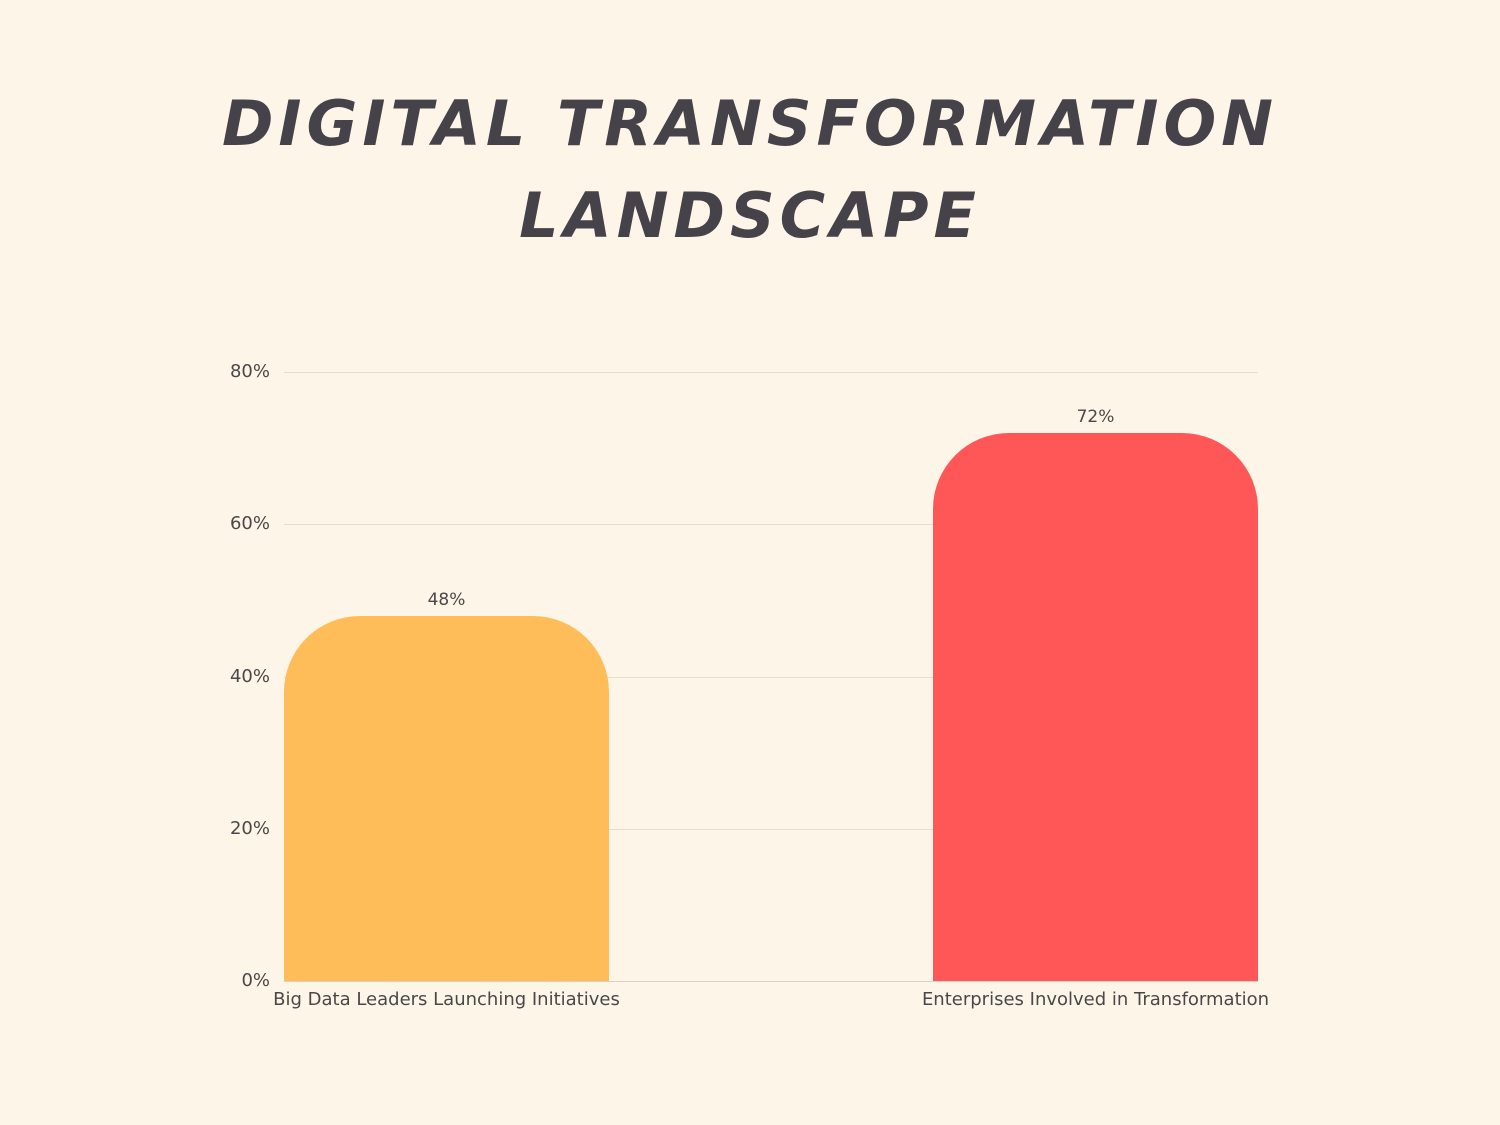  Describe the element at coordinates (1095, 999) in the screenshot. I see `x-axis-category-label: Enterprises Involved in Transformation` at that location.